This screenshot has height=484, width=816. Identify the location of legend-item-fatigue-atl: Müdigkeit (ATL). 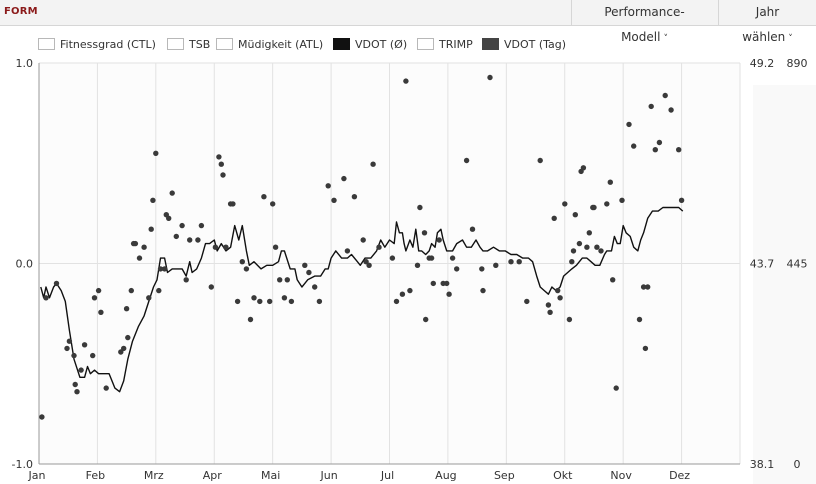
(269, 44).